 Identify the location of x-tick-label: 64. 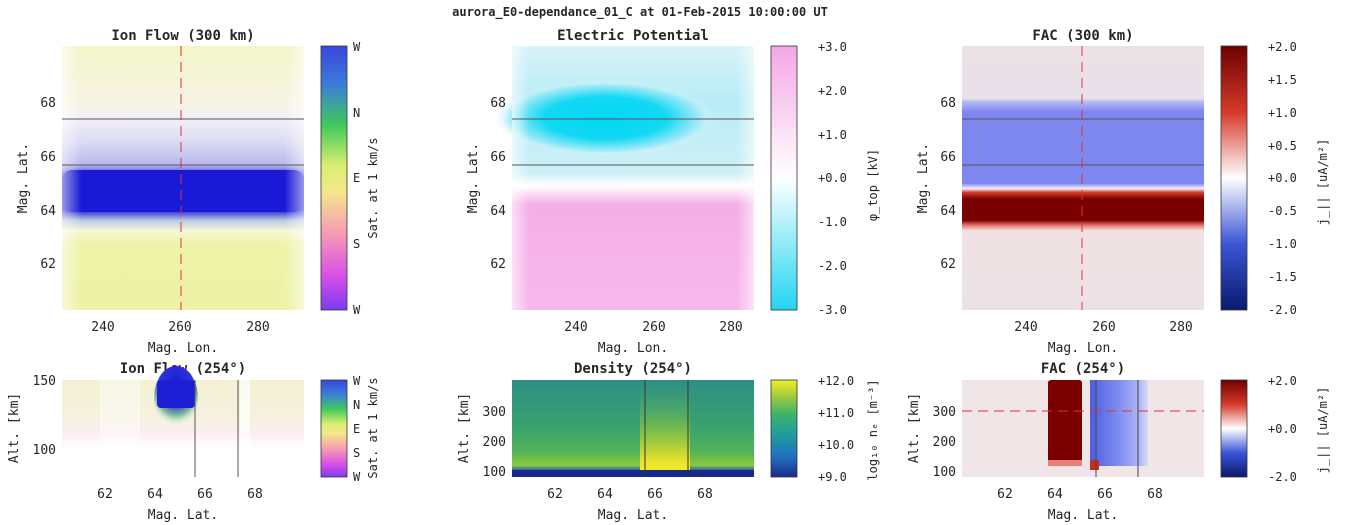
(155, 494).